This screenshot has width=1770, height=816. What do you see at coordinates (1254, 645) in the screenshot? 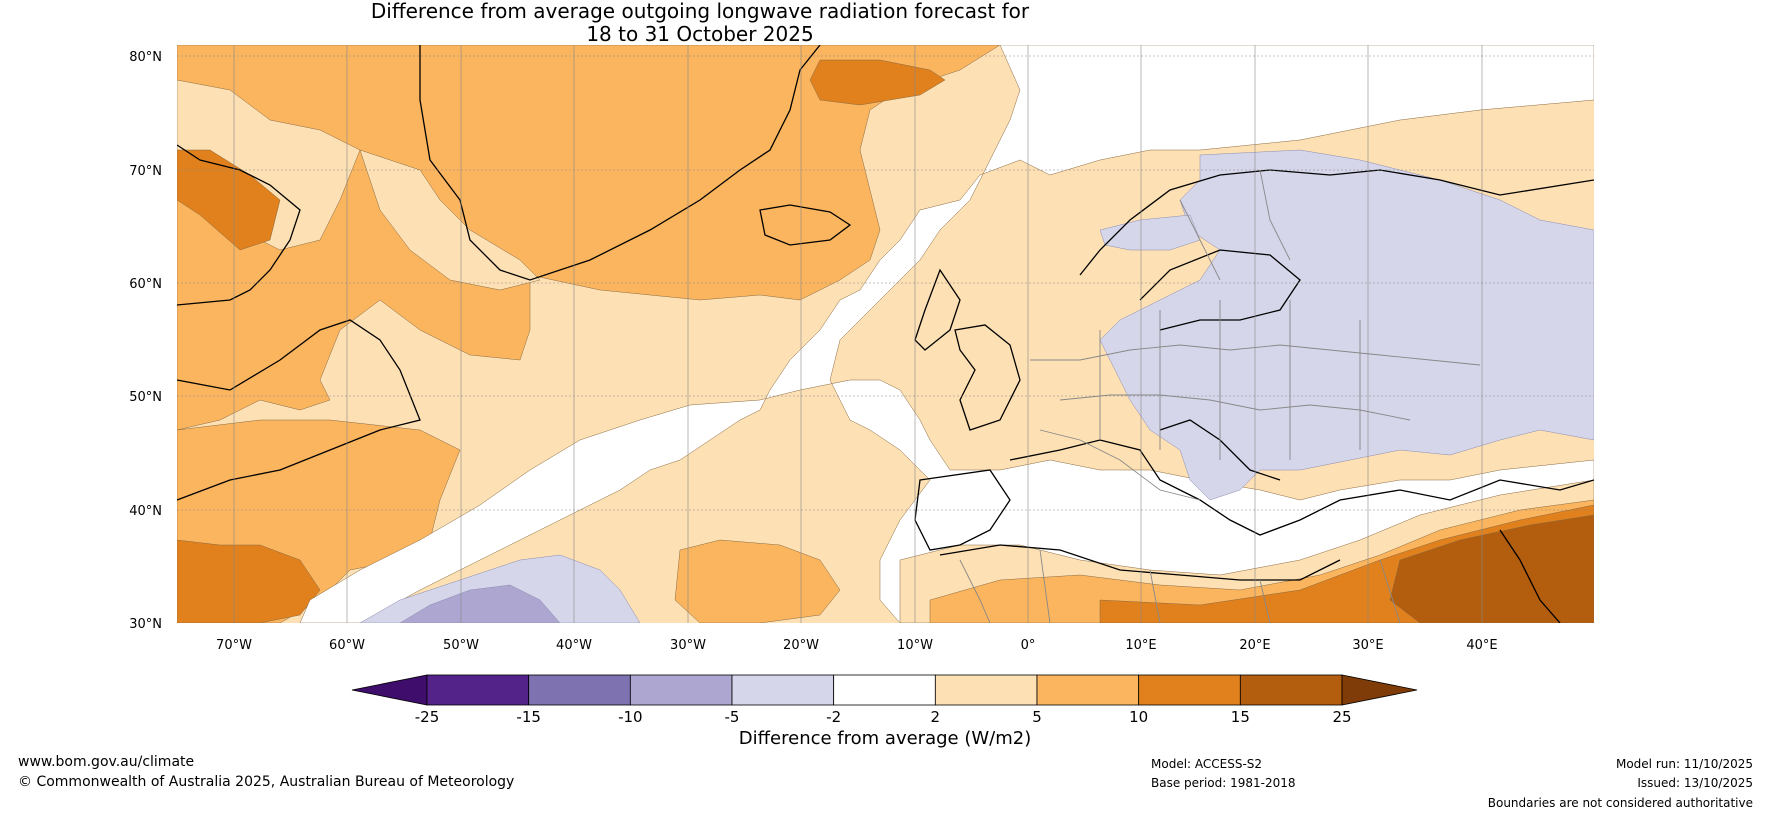
I see `lon-label: 20°E` at bounding box center [1254, 645].